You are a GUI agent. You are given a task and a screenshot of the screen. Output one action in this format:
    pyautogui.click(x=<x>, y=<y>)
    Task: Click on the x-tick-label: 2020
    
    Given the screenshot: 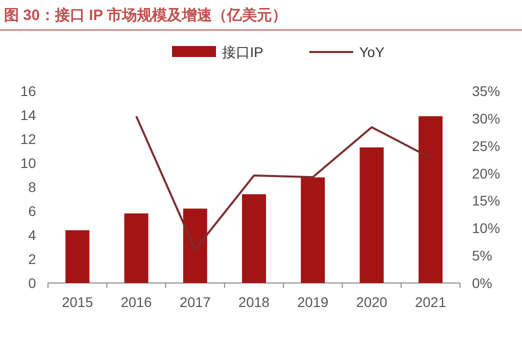 What is the action you would take?
    pyautogui.click(x=372, y=302)
    